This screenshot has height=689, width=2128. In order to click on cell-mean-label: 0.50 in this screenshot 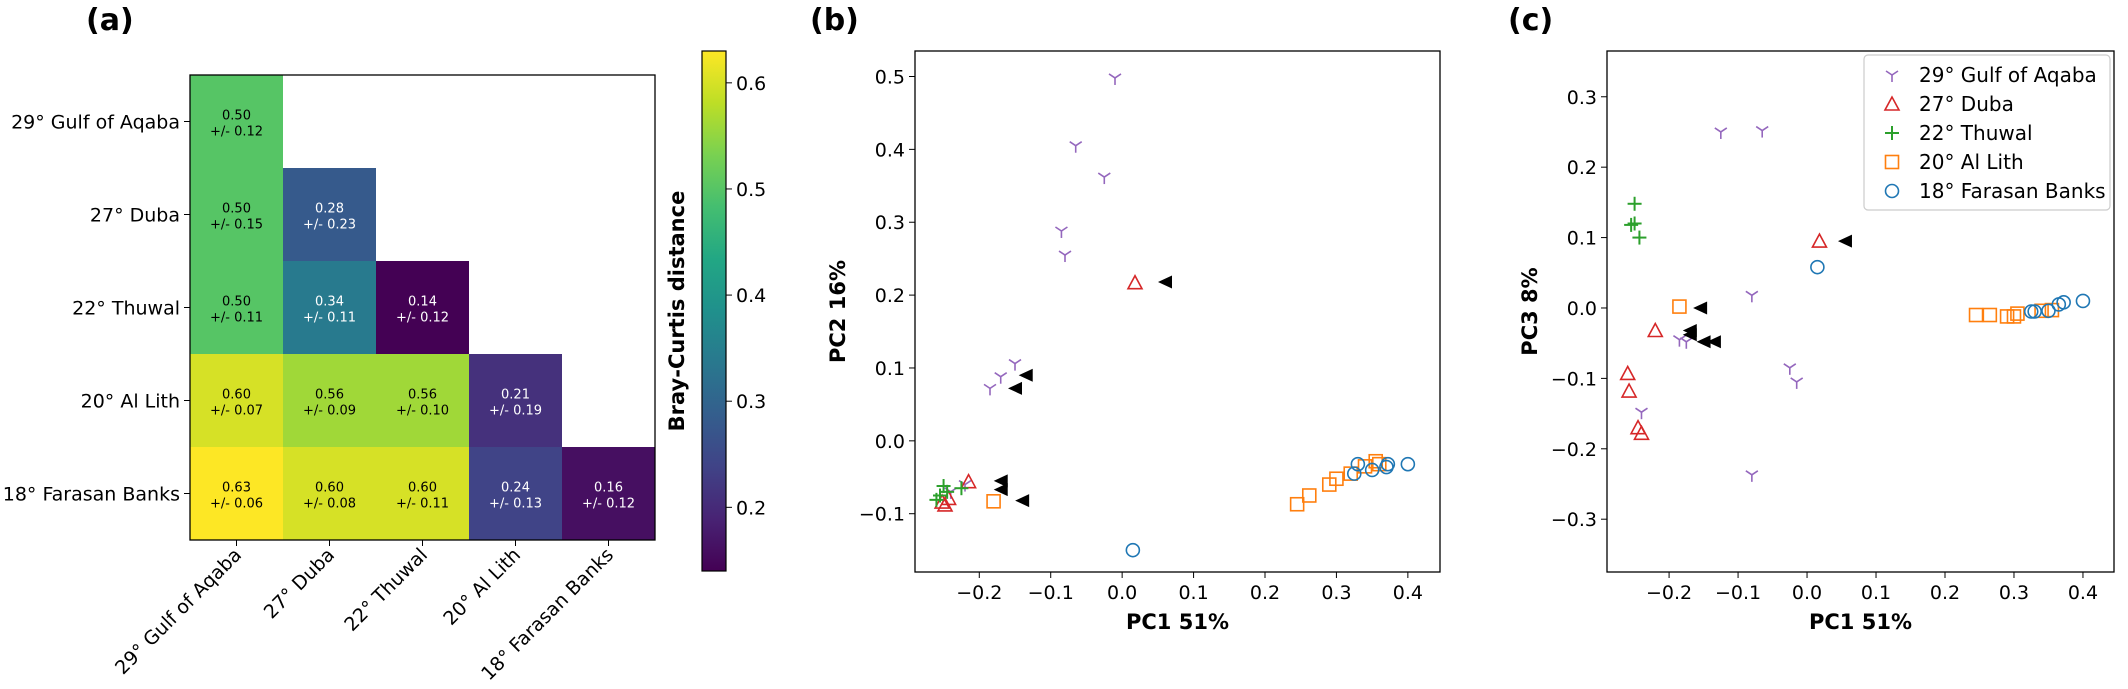, I will do `click(236, 116)`.